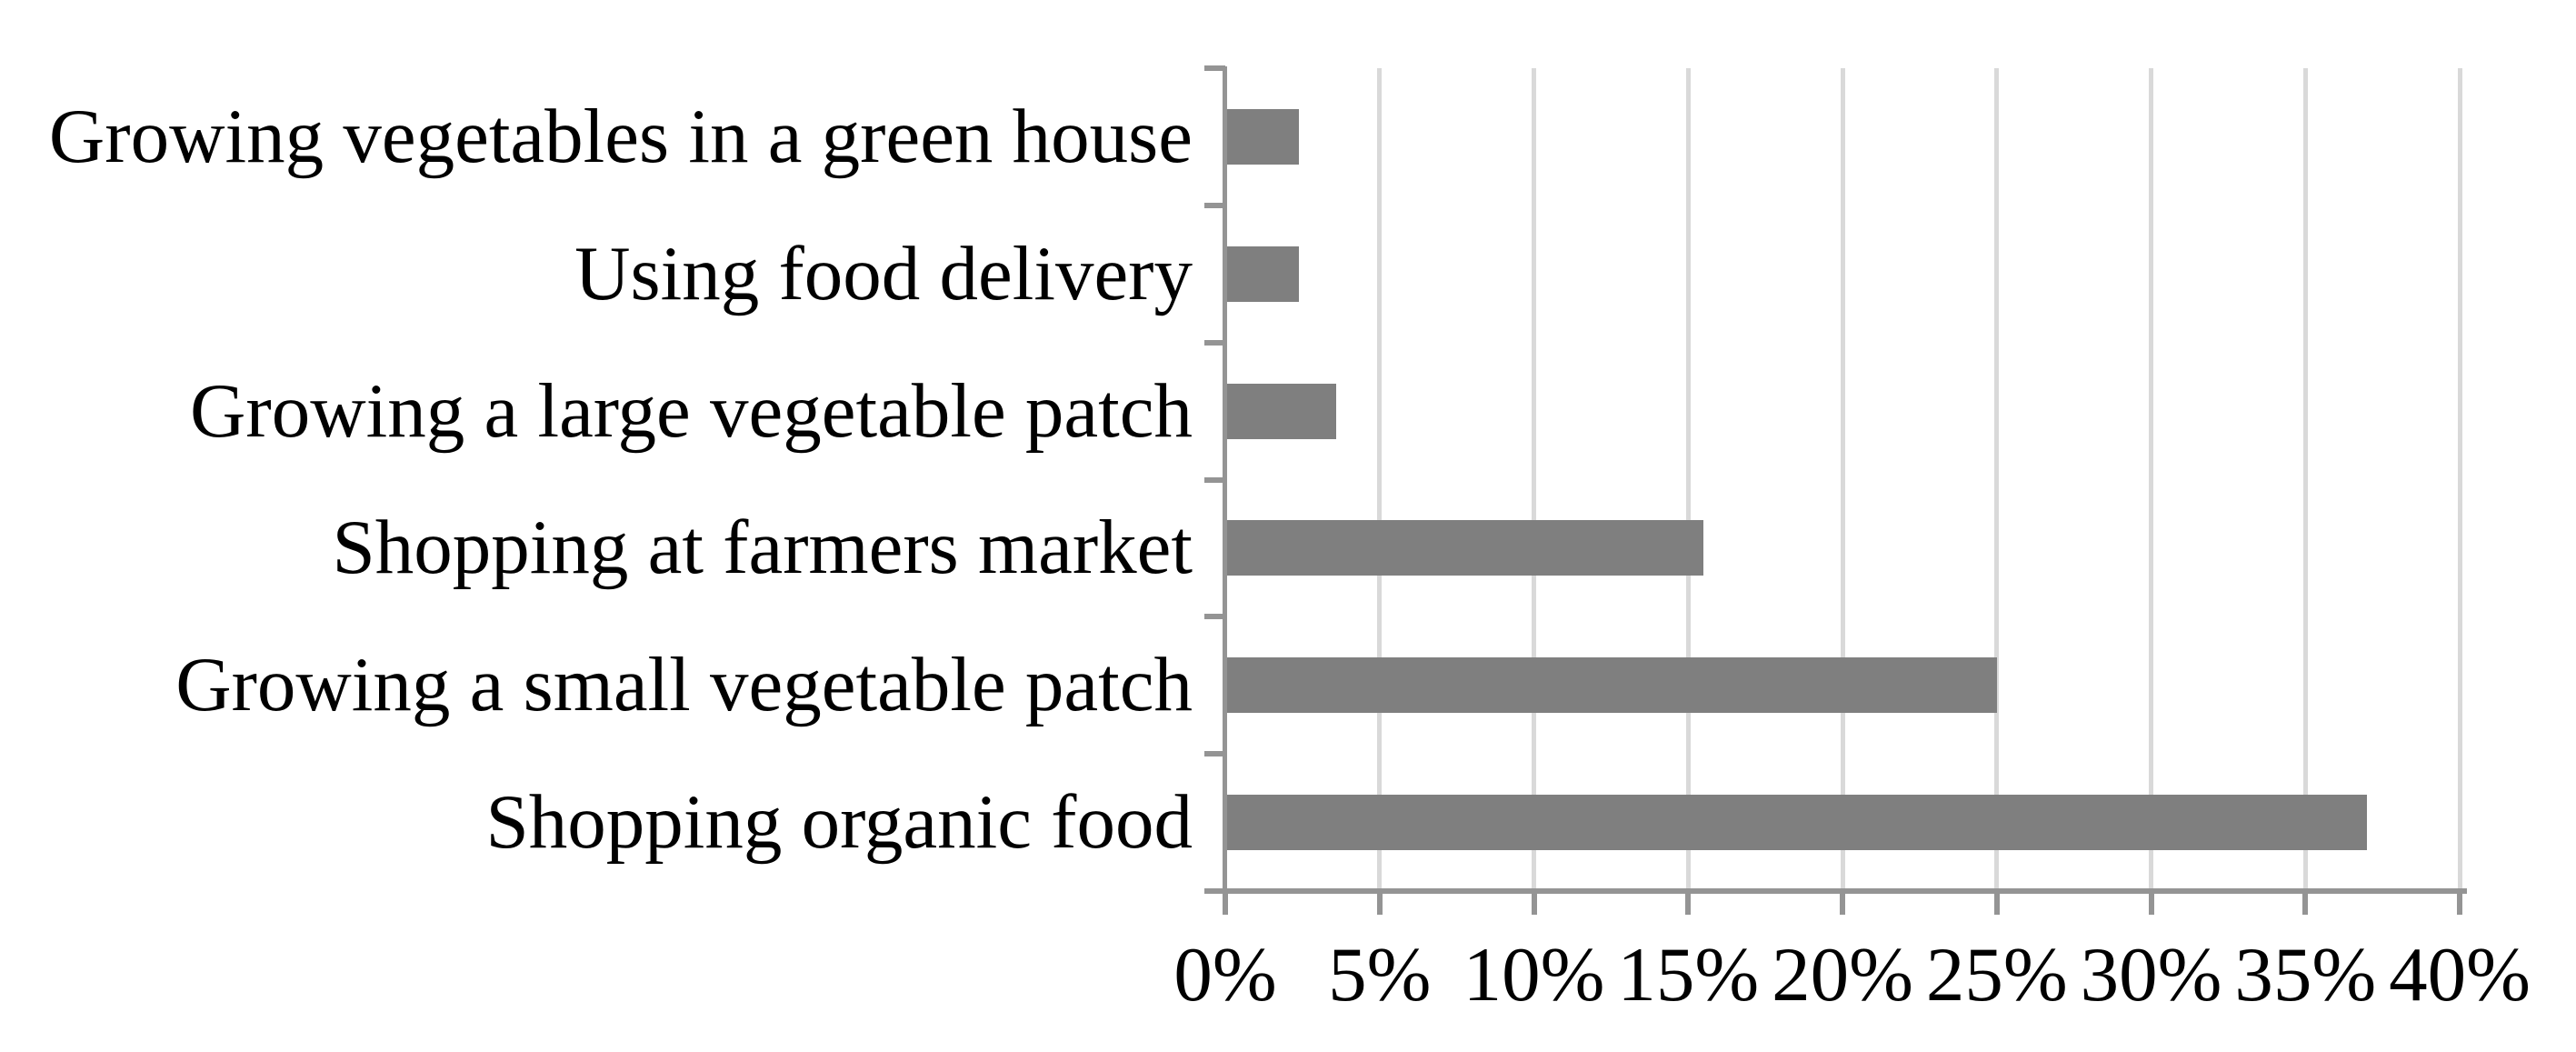 The image size is (2576, 1052). What do you see at coordinates (2460, 974) in the screenshot?
I see `x-tick-label: 40%` at bounding box center [2460, 974].